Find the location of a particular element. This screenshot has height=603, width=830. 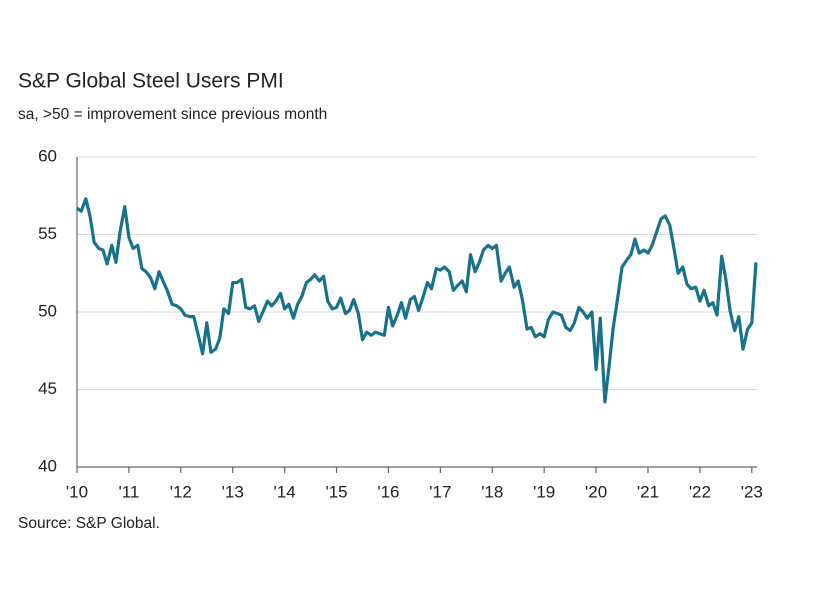

y-tick-label: 60 is located at coordinates (47, 155).